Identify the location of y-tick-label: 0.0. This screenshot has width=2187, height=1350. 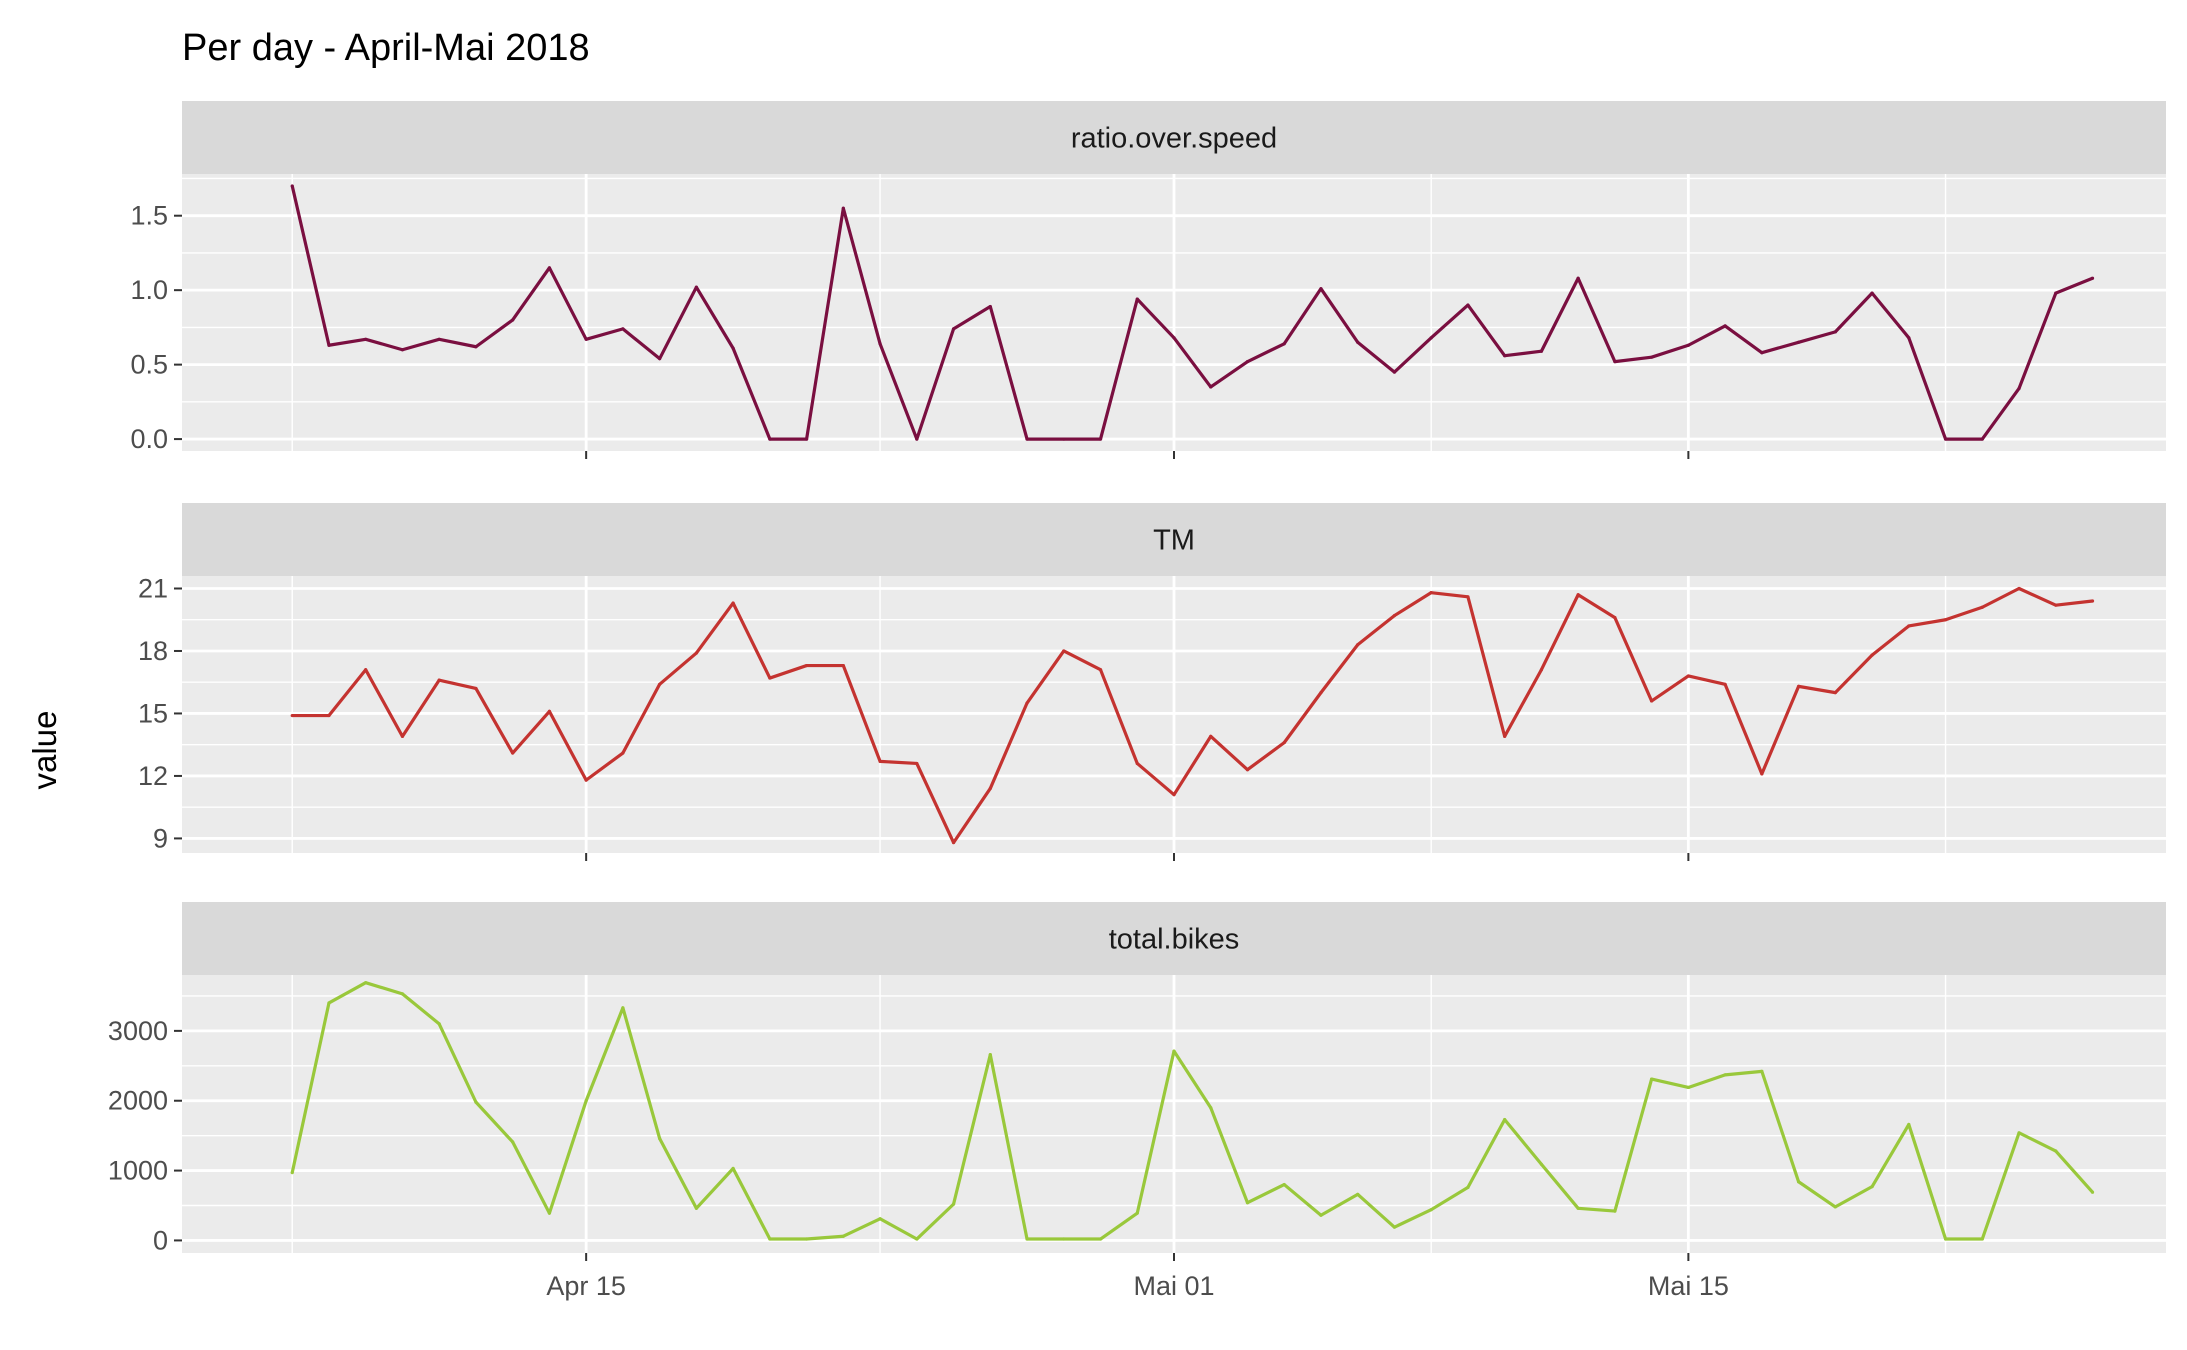
(149, 439).